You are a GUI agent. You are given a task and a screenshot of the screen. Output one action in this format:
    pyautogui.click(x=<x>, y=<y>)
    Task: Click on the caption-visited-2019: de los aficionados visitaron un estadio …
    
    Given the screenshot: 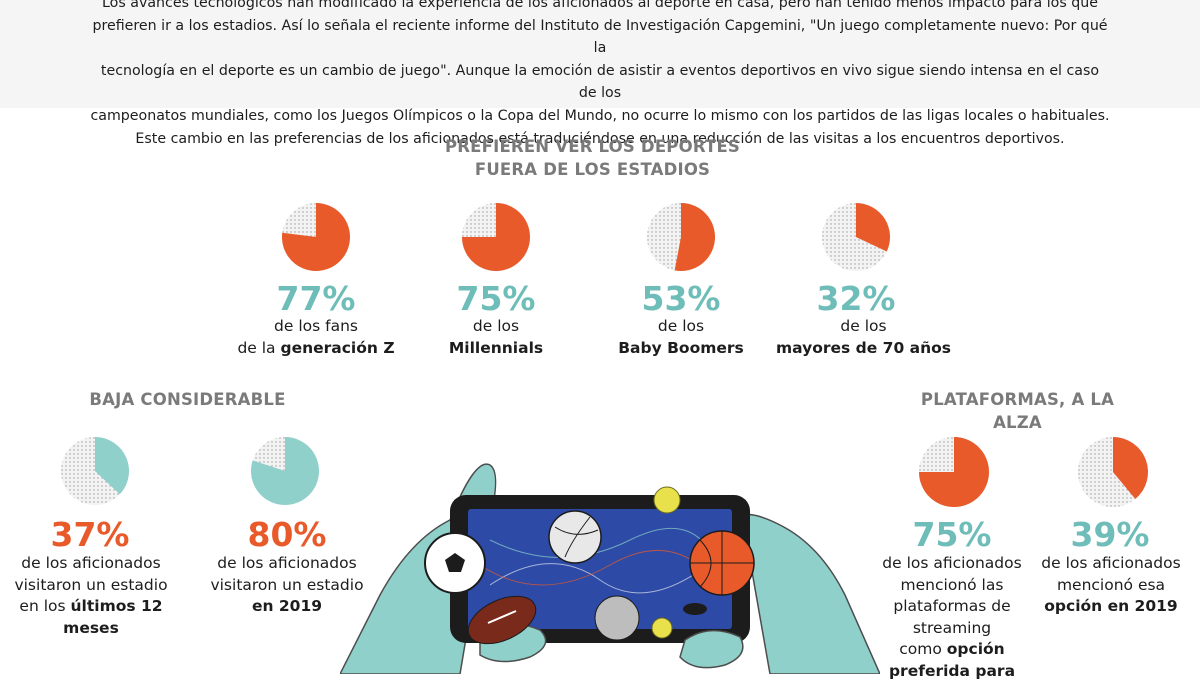 What is the action you would take?
    pyautogui.click(x=287, y=585)
    